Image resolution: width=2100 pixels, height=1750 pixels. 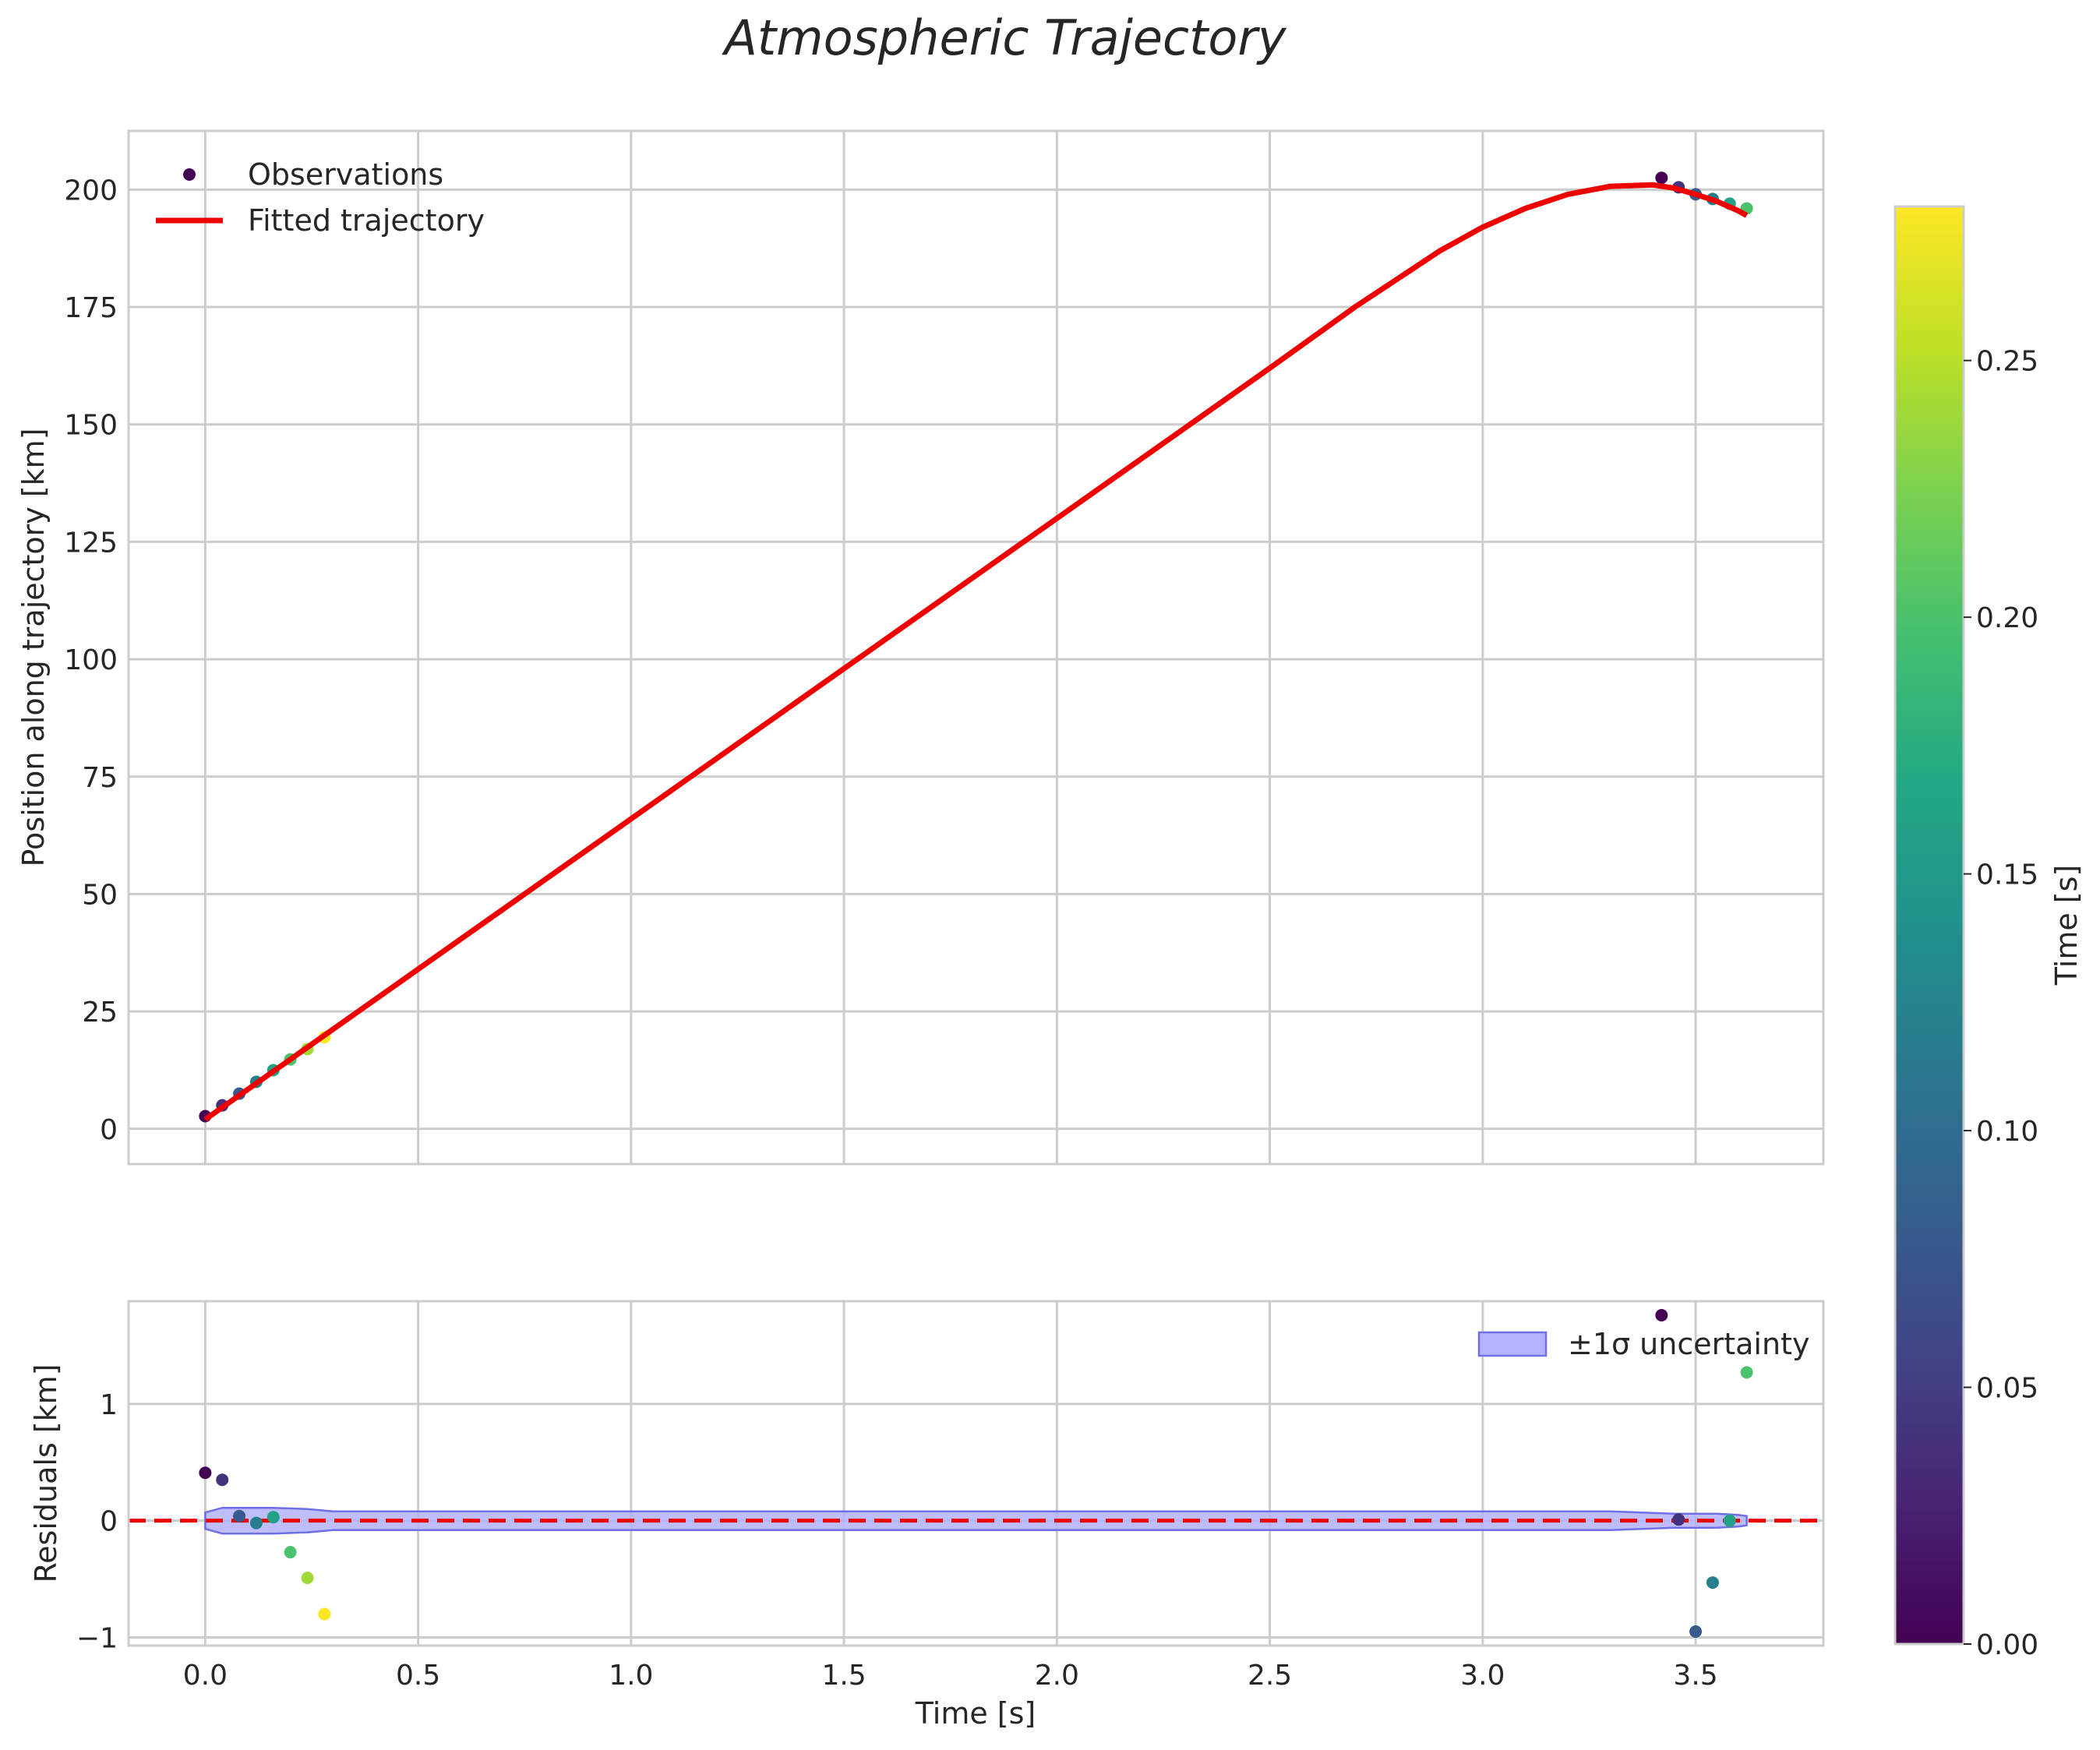 I want to click on bottom-y-tick-label: 0, so click(x=109, y=1522).